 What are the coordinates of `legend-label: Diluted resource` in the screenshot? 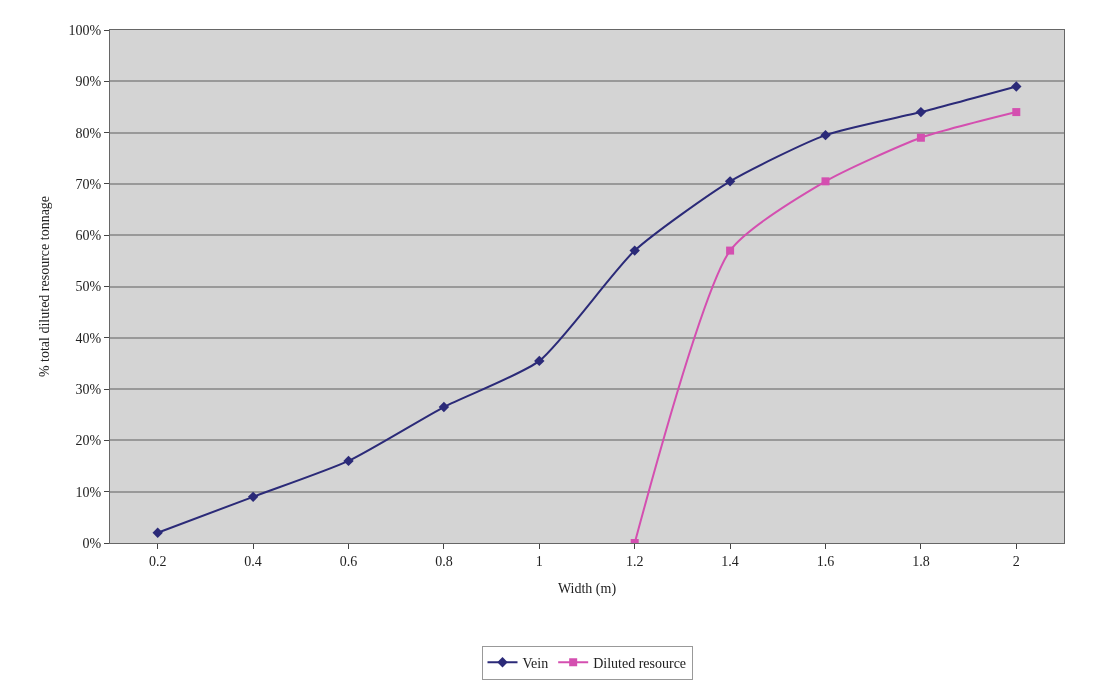 It's located at (640, 663).